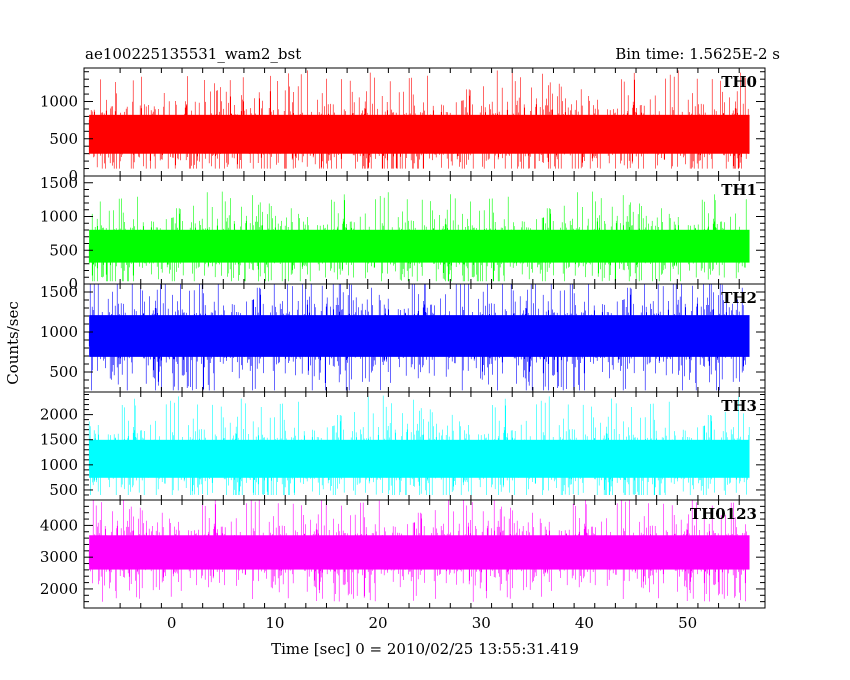  I want to click on series-line-th0, so click(419, 119).